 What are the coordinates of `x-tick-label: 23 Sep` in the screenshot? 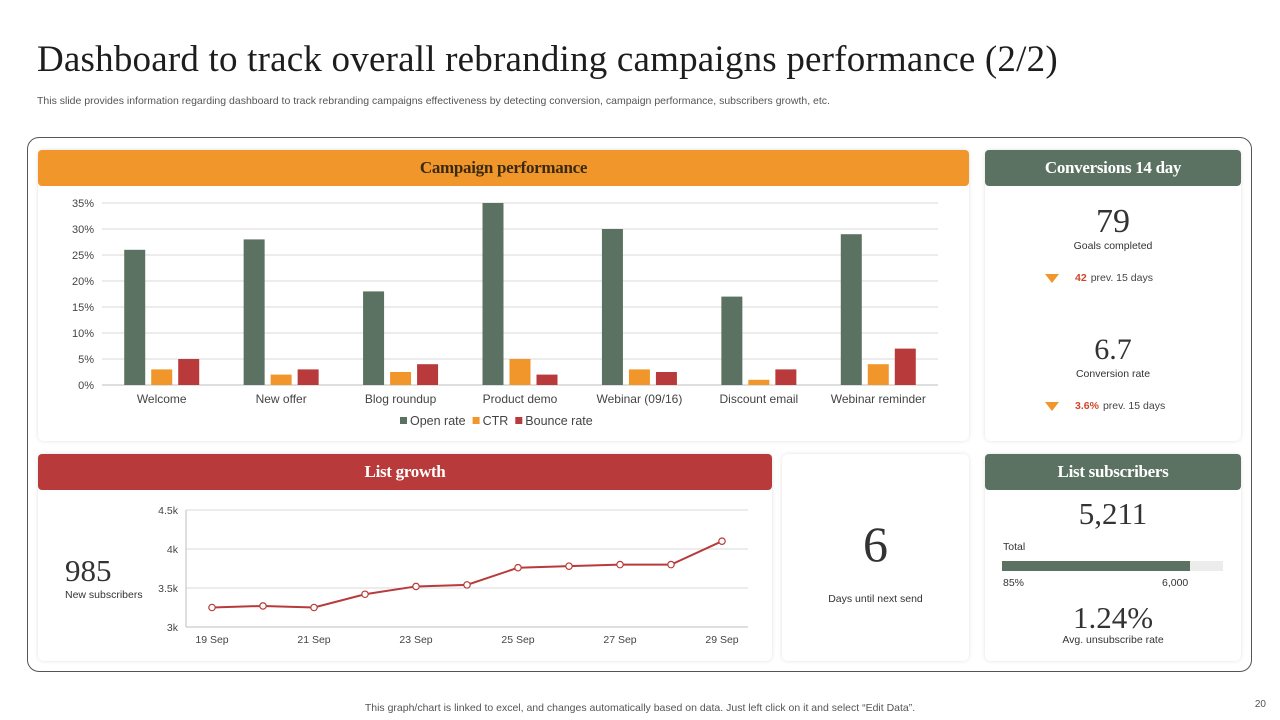 It's located at (415, 640).